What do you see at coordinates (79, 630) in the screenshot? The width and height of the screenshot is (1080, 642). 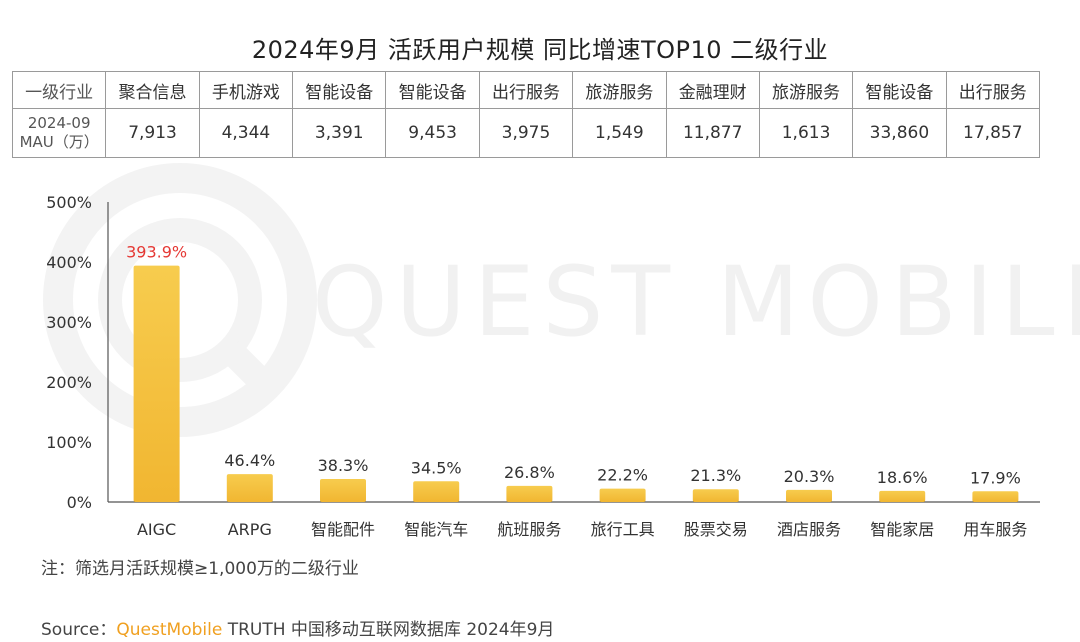 I see `source-prefix: Source：` at bounding box center [79, 630].